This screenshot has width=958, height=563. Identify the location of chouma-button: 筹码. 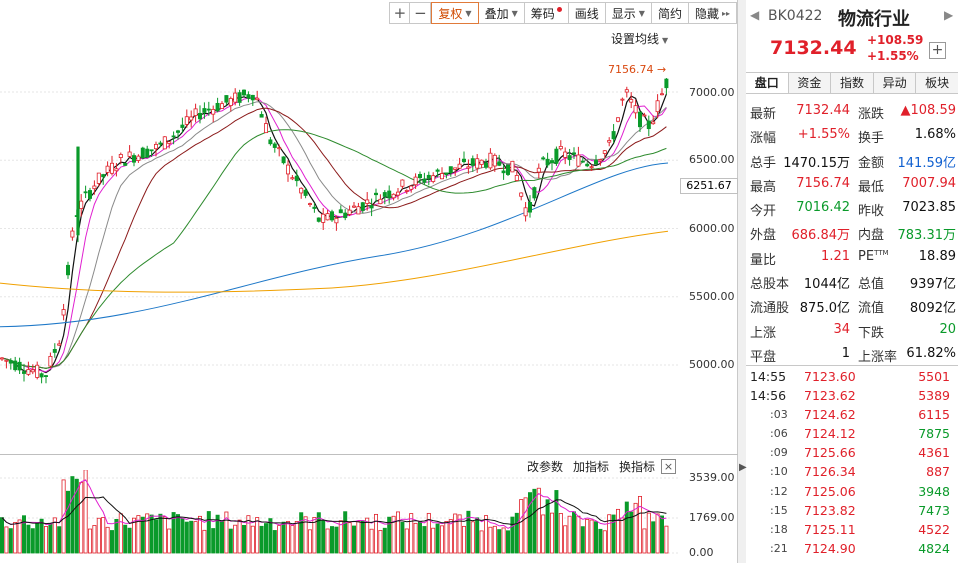
(546, 13).